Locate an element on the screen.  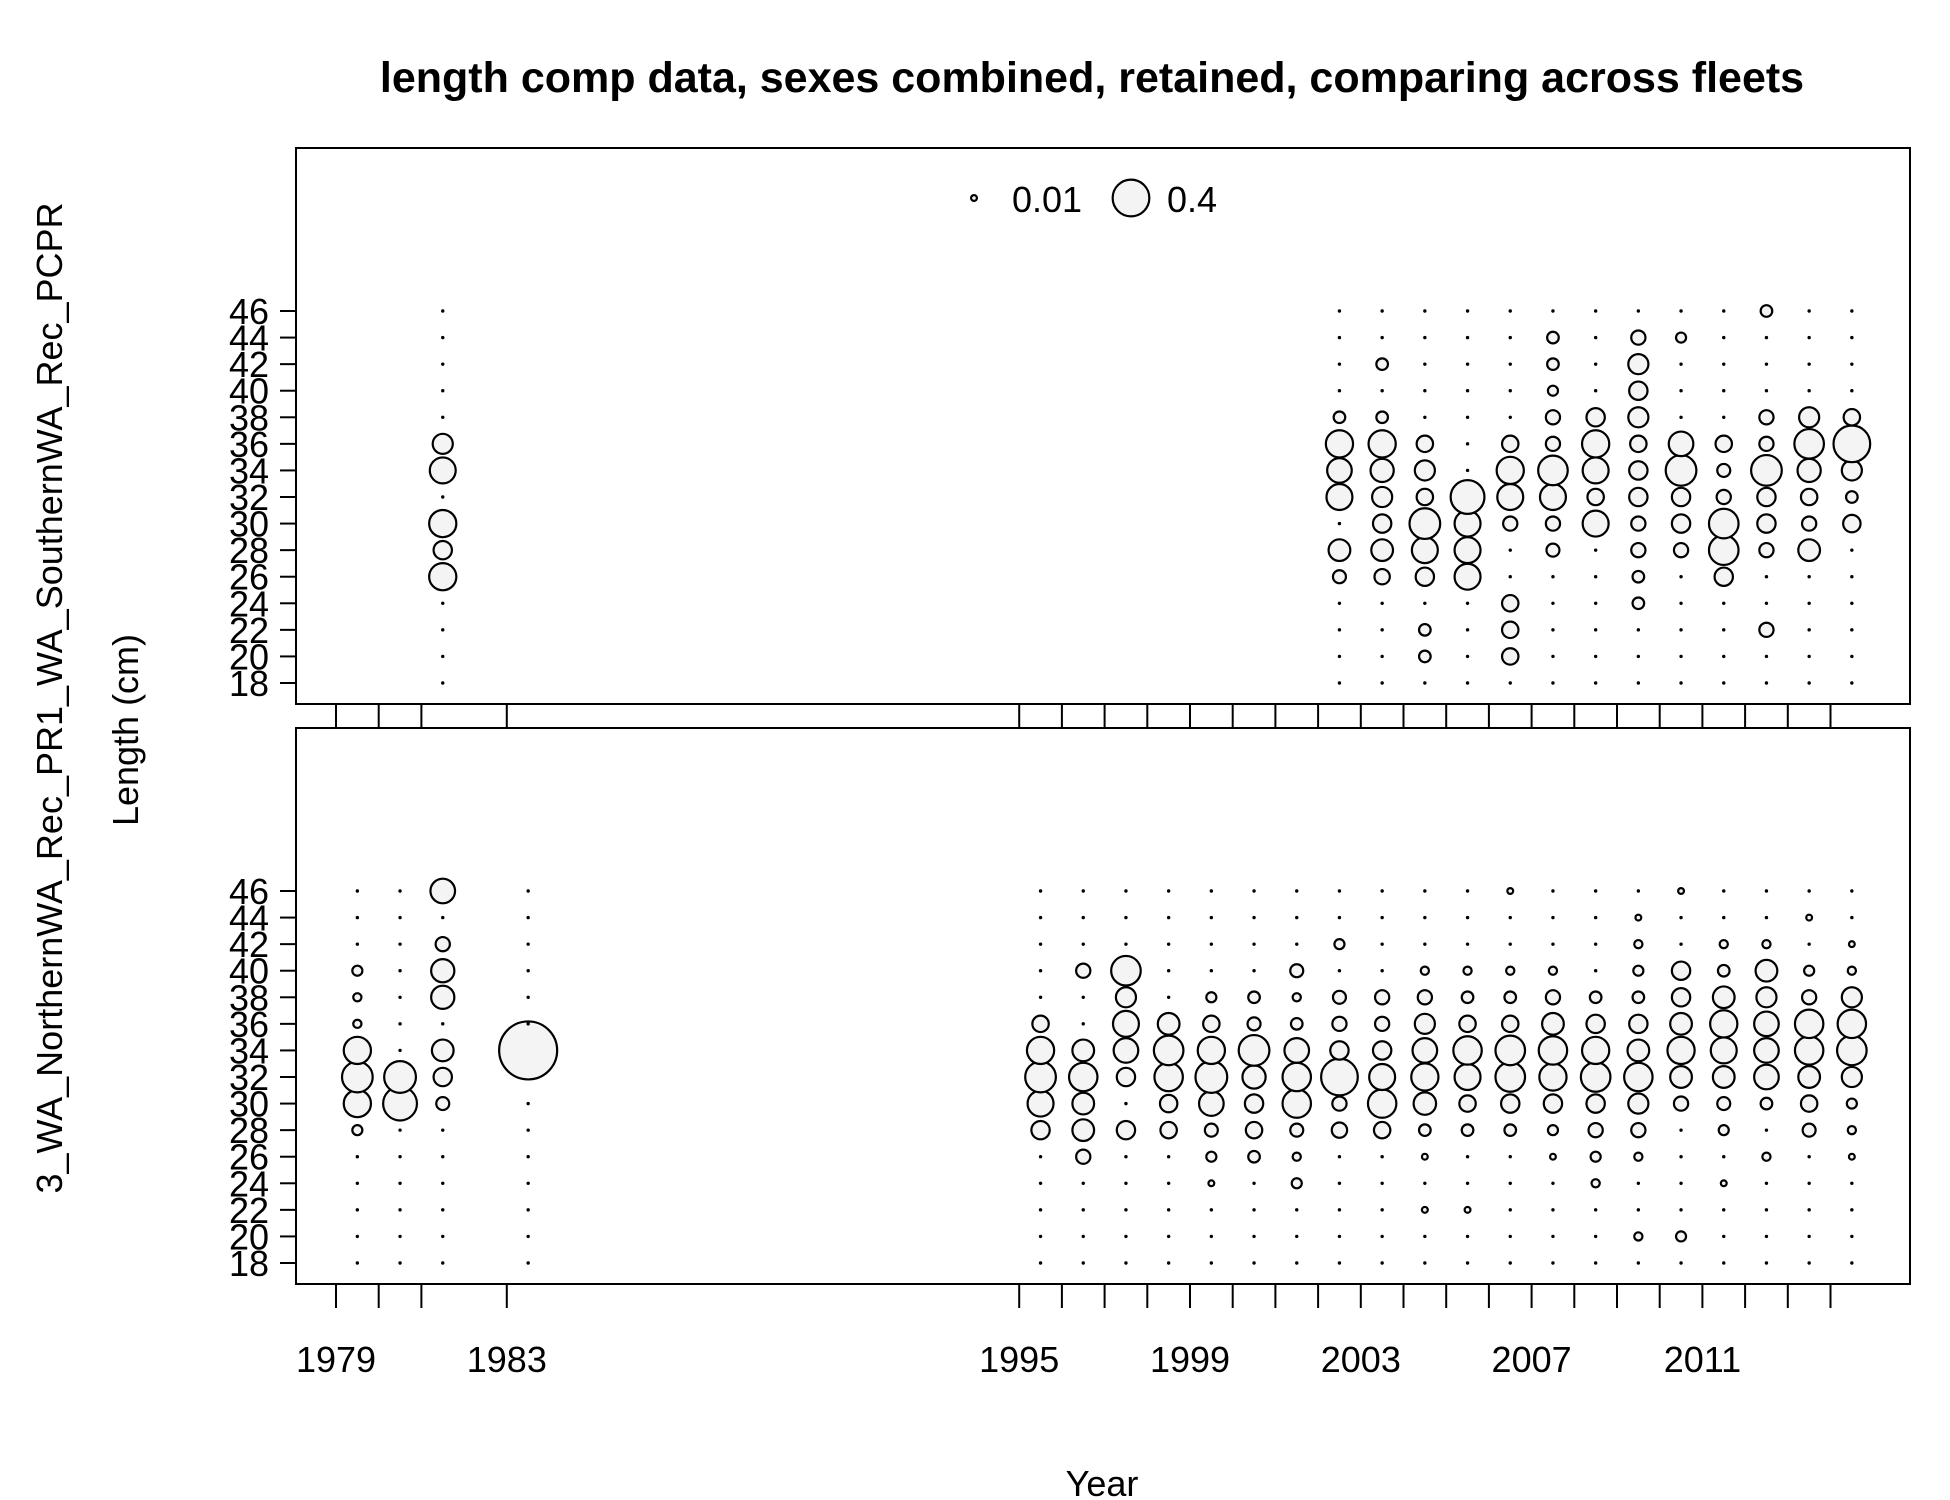
bottom-y-tick-label: 36 is located at coordinates (249, 1024).